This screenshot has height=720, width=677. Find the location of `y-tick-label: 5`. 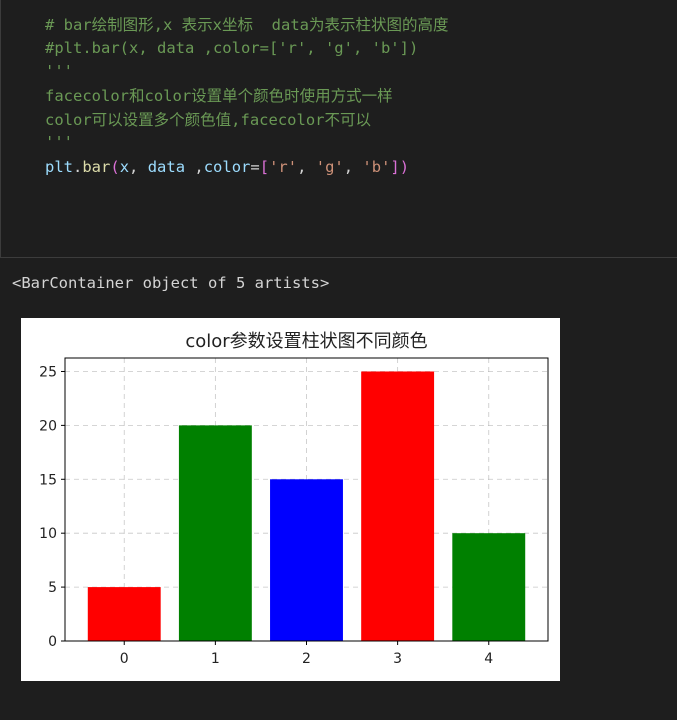

y-tick-label: 5 is located at coordinates (52, 588).